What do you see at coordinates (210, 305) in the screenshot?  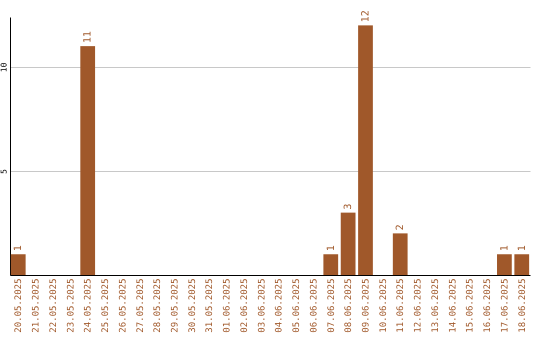 I see `x-tick-label: 31.05.2025` at bounding box center [210, 305].